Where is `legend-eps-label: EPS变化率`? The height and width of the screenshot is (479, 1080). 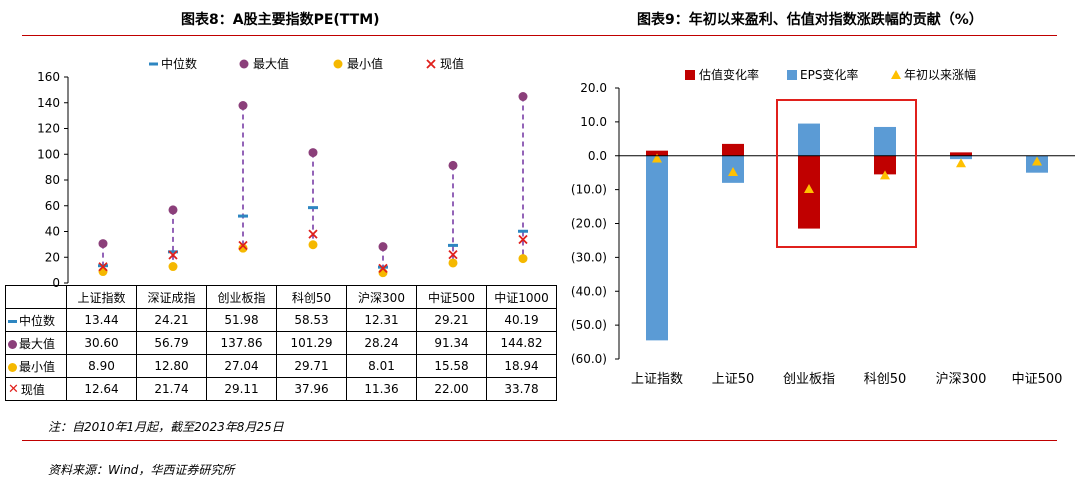 legend-eps-label: EPS变化率 is located at coordinates (829, 74).